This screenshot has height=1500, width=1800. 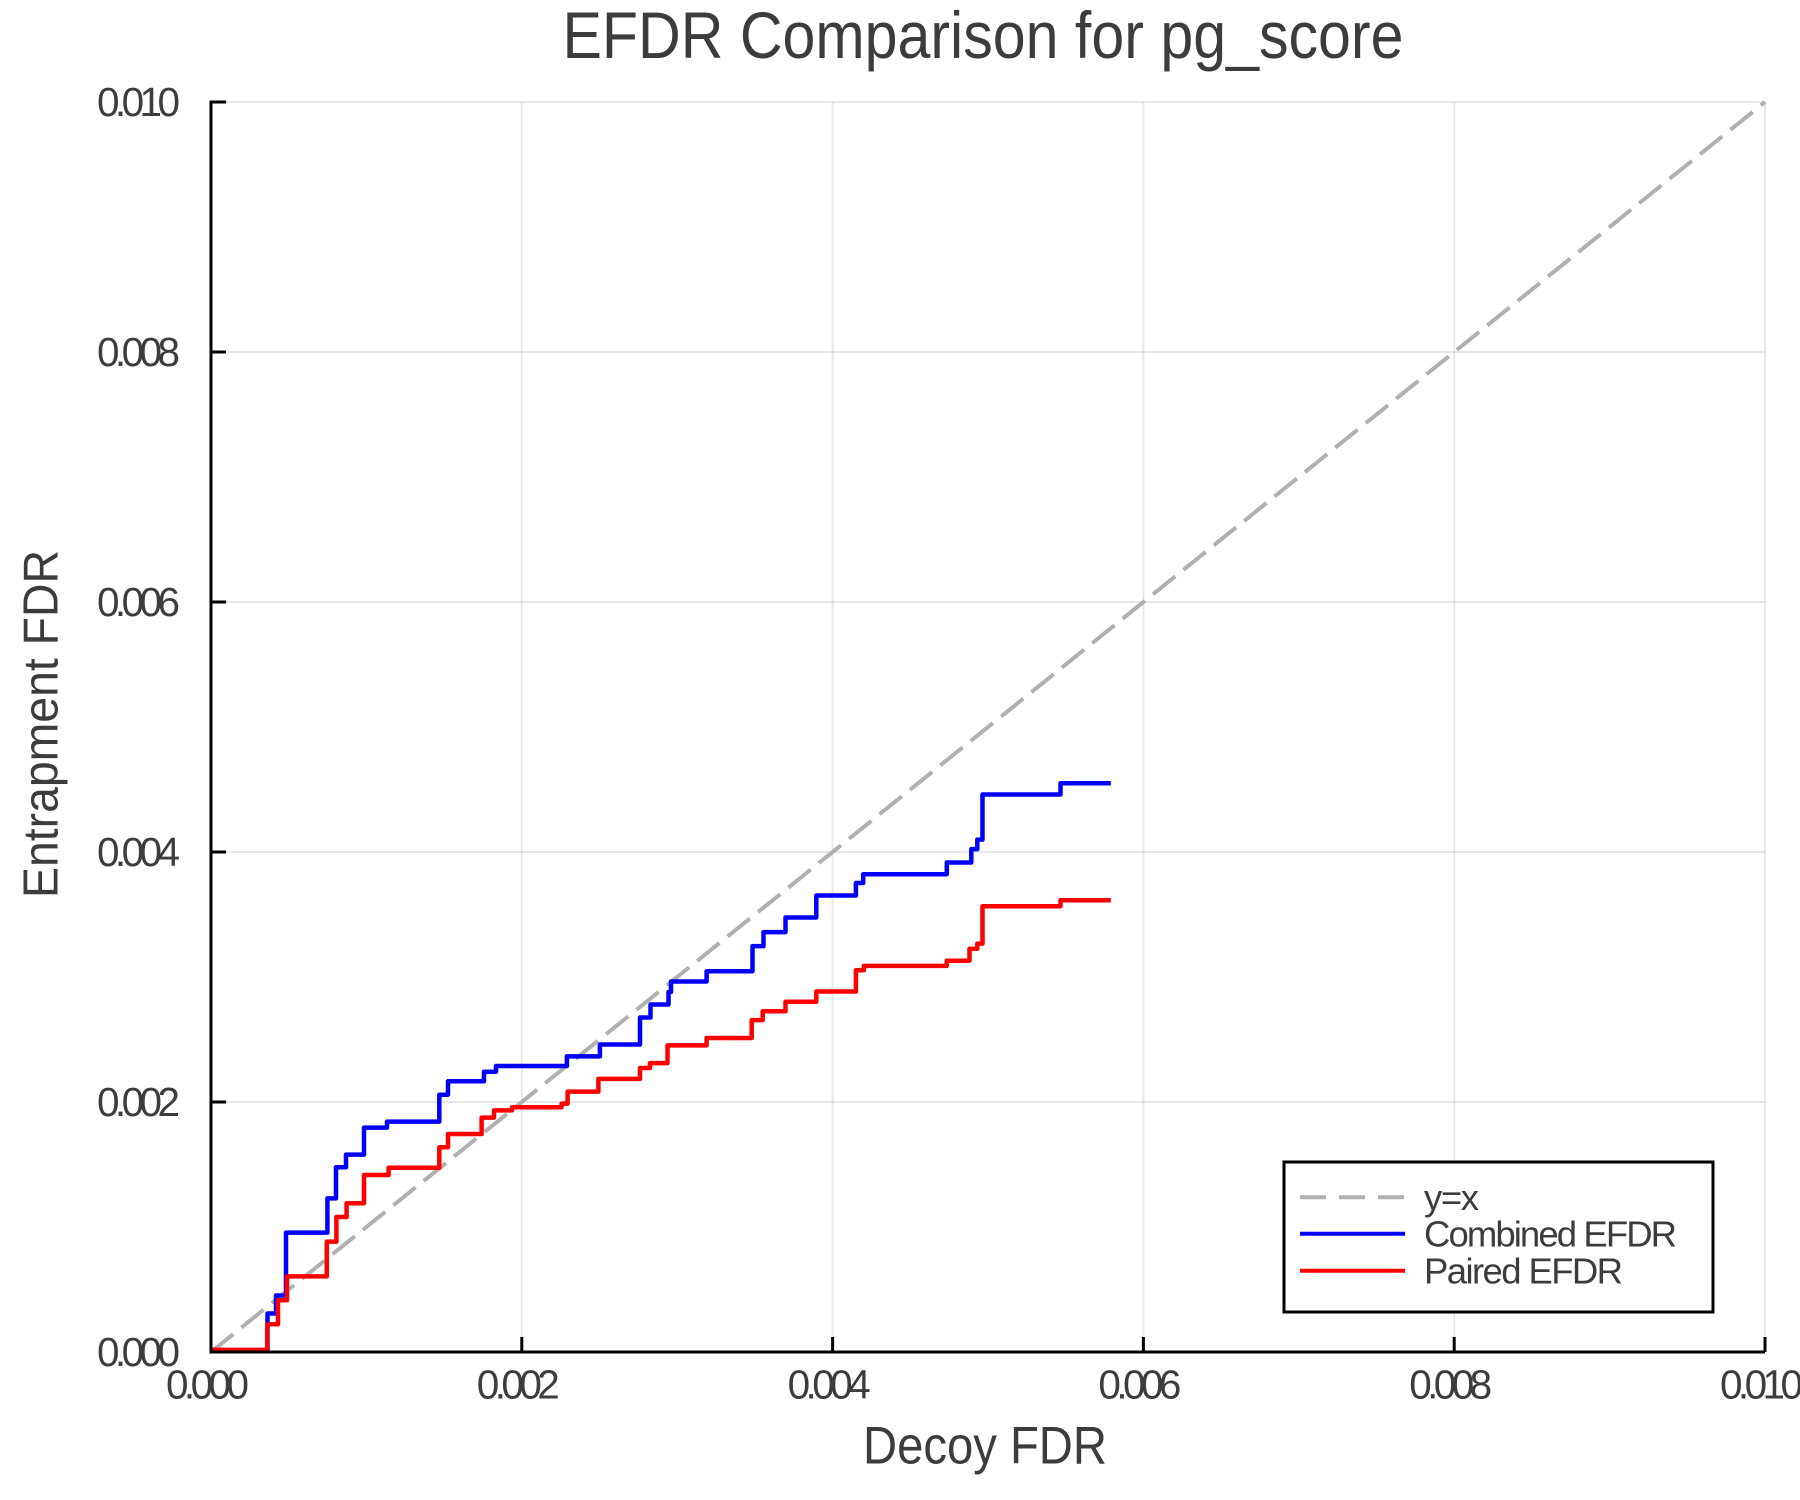 I want to click on svg-text: Entrapment FDR, so click(x=40, y=724).